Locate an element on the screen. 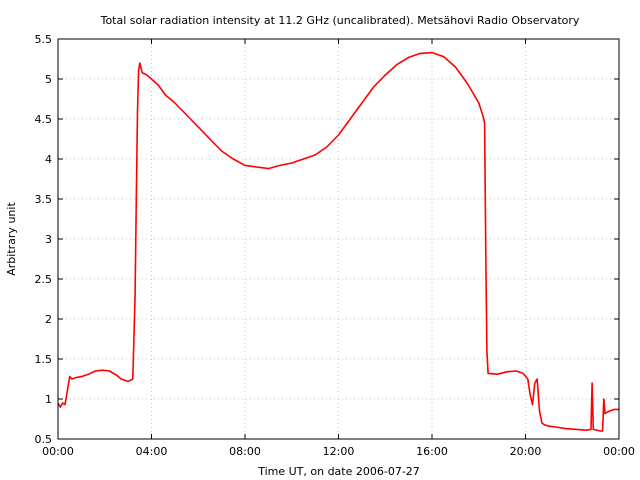 Image resolution: width=640 pixels, height=480 pixels. y-tick-label: 3 is located at coordinates (48, 239).